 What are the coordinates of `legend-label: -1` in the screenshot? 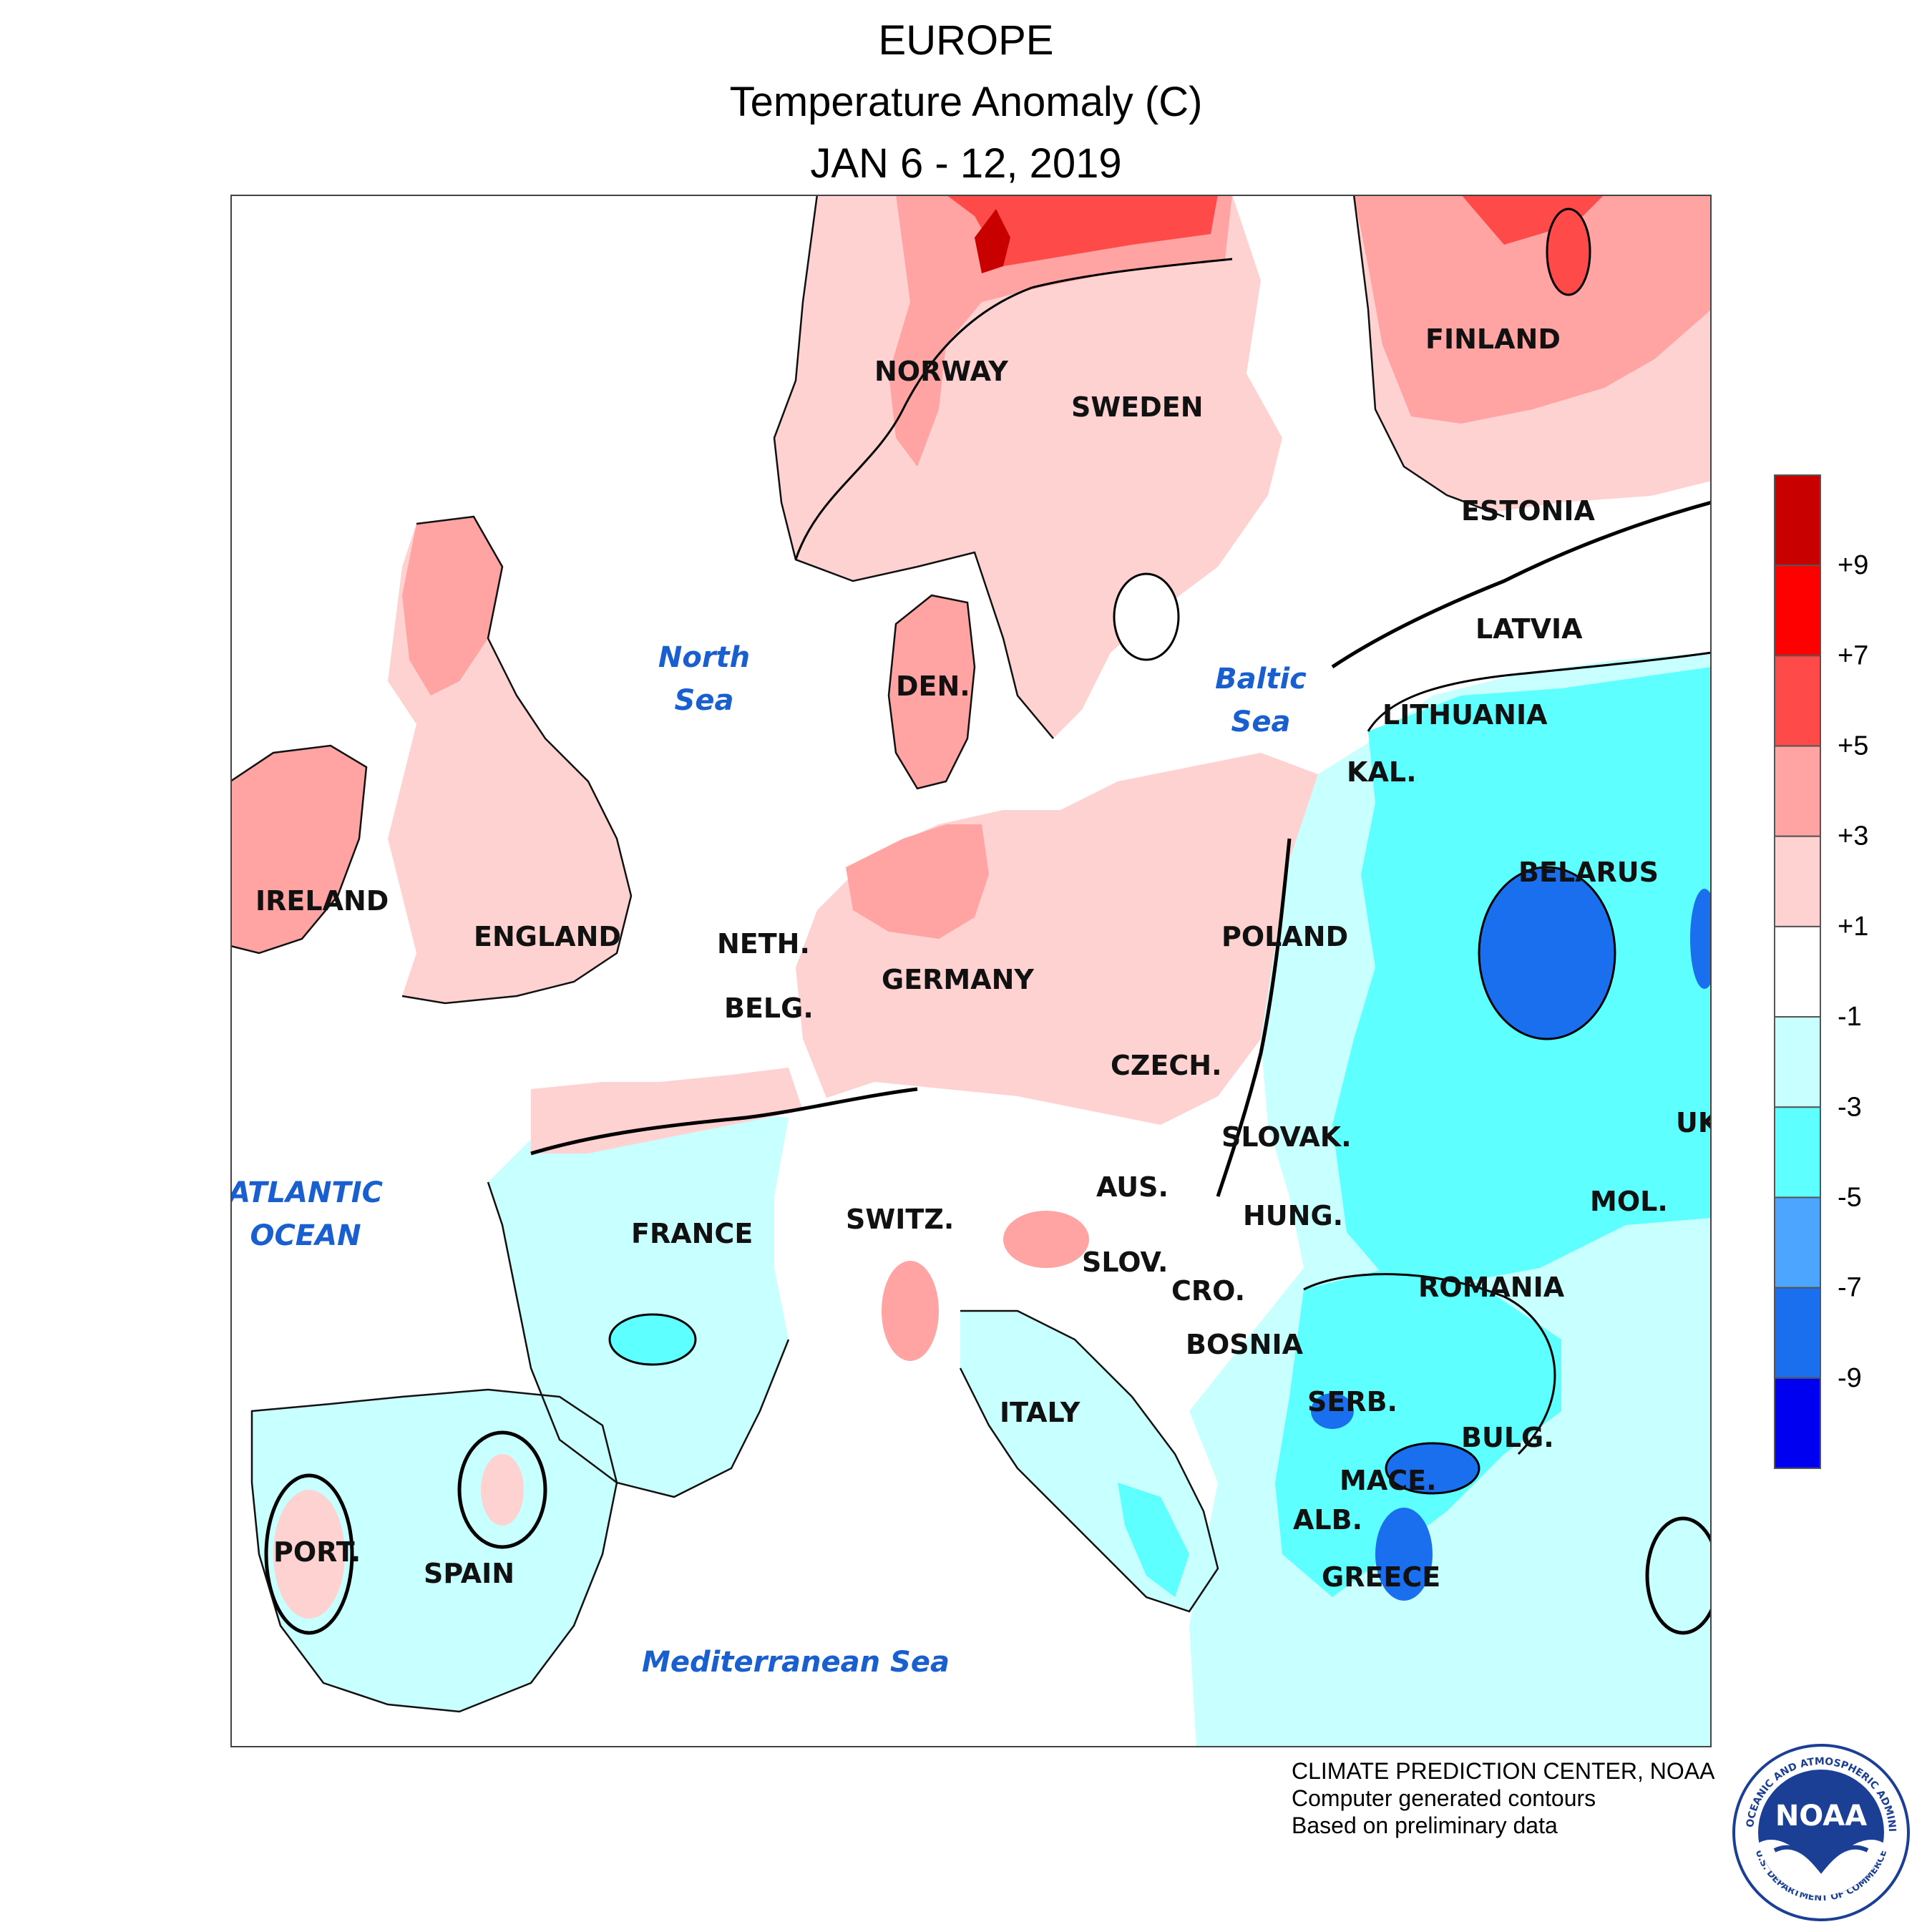 It's located at (1850, 1017).